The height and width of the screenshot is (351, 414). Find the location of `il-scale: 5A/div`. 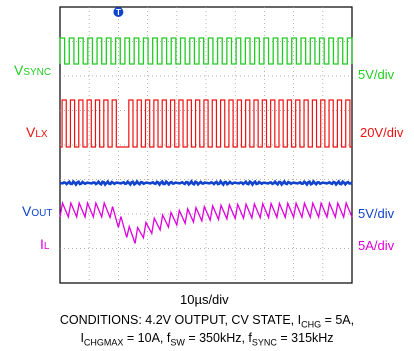

il-scale: 5A/div is located at coordinates (376, 245).